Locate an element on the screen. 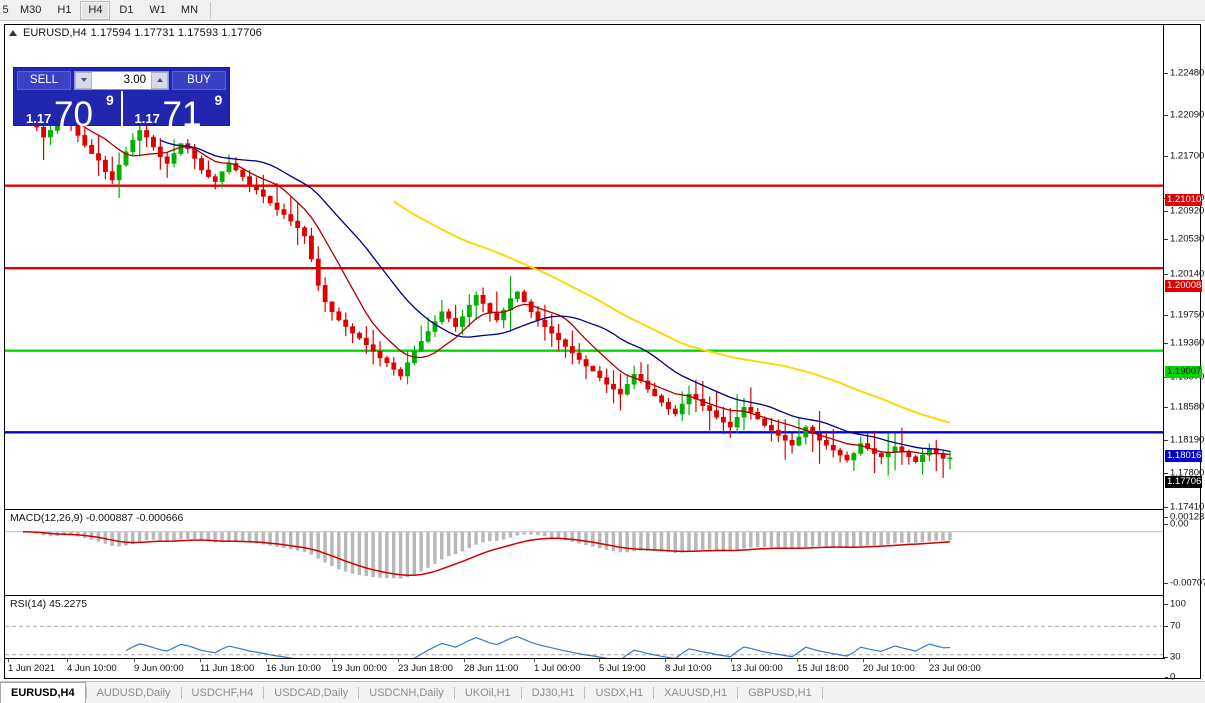 Image resolution: width=1205 pixels, height=703 pixels. time-axis-label: 5 Jul 19:00 is located at coordinates (622, 668).